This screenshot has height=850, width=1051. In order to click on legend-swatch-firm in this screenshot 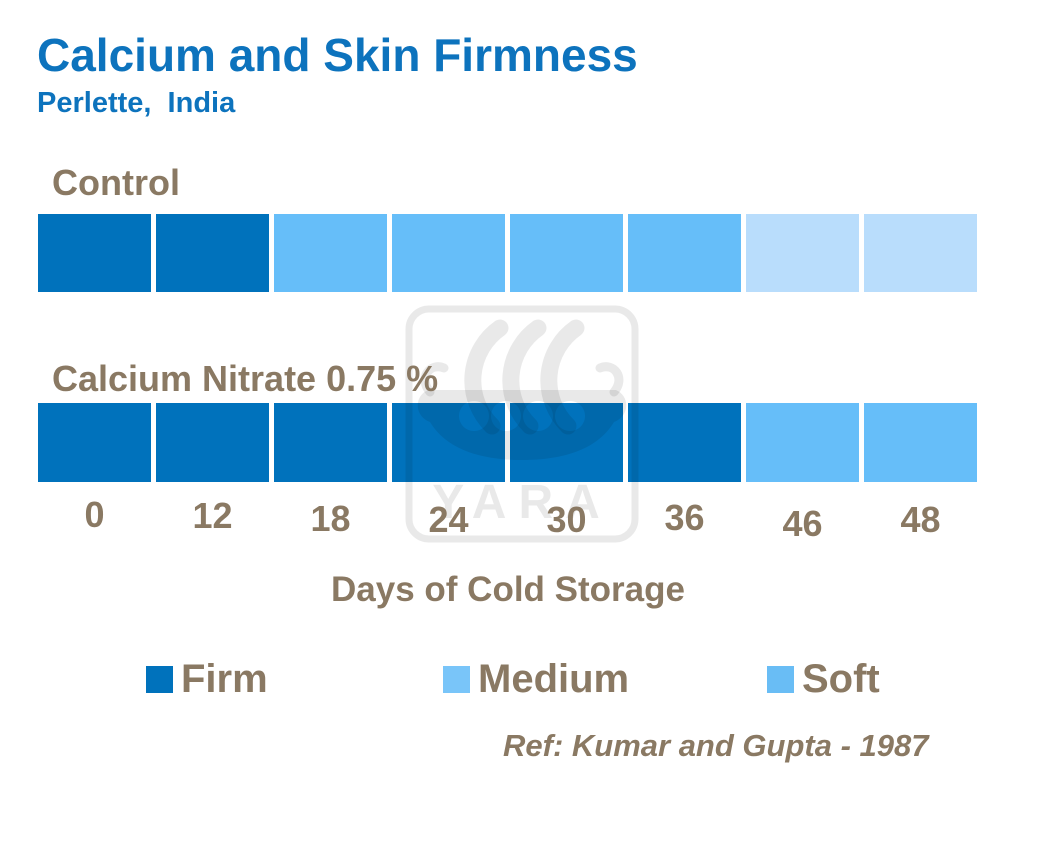, I will do `click(159, 679)`.